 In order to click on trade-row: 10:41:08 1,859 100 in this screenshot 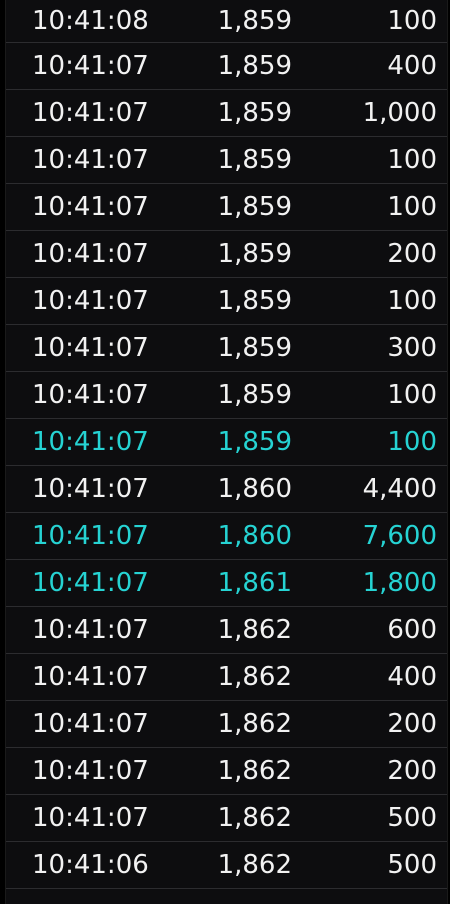, I will do `click(226, 21)`.